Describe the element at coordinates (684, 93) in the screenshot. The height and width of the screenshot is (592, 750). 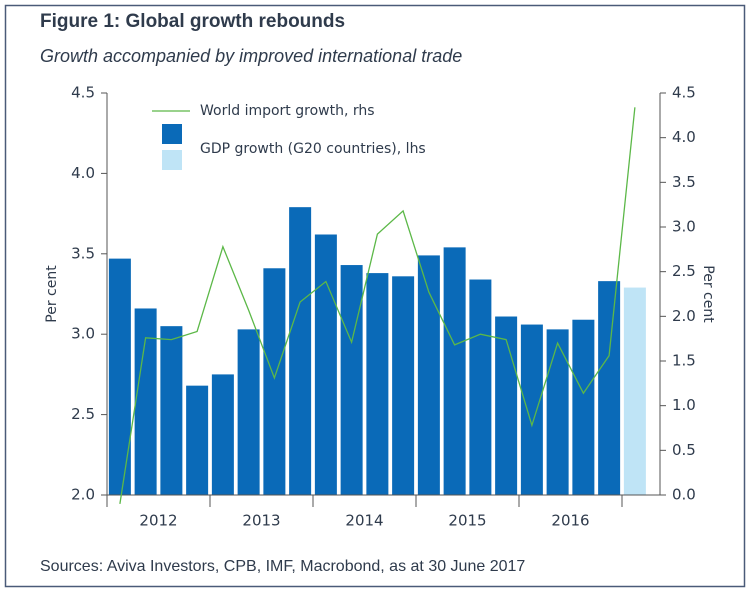
I see `y2-tick-label: 4.5` at that location.